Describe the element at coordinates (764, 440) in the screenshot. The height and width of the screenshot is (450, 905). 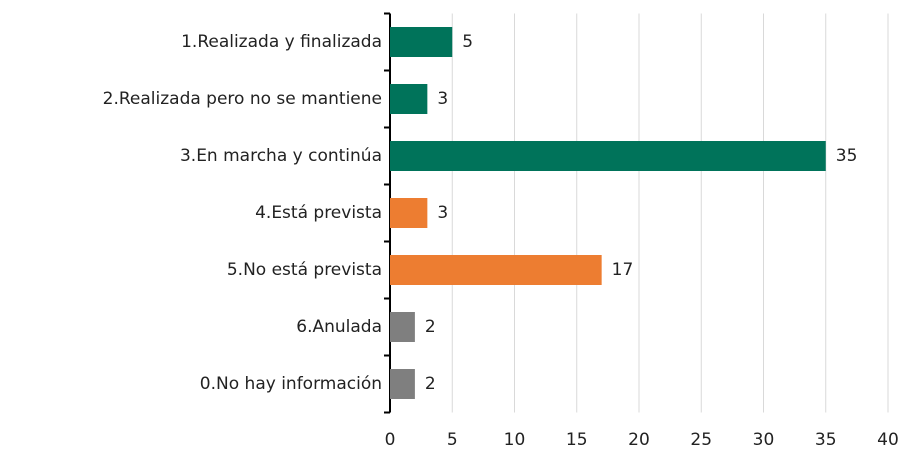
I see `x-tick-label: 30` at that location.